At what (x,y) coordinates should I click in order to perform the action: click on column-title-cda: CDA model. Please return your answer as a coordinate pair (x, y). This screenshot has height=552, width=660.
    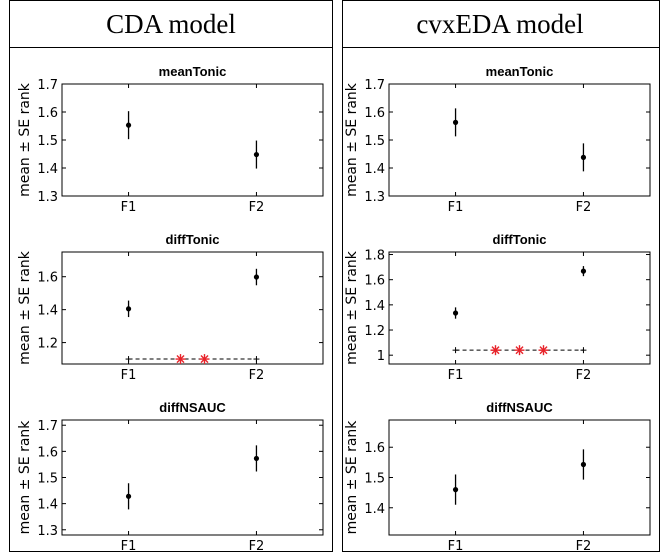
    Looking at the image, I should click on (171, 24).